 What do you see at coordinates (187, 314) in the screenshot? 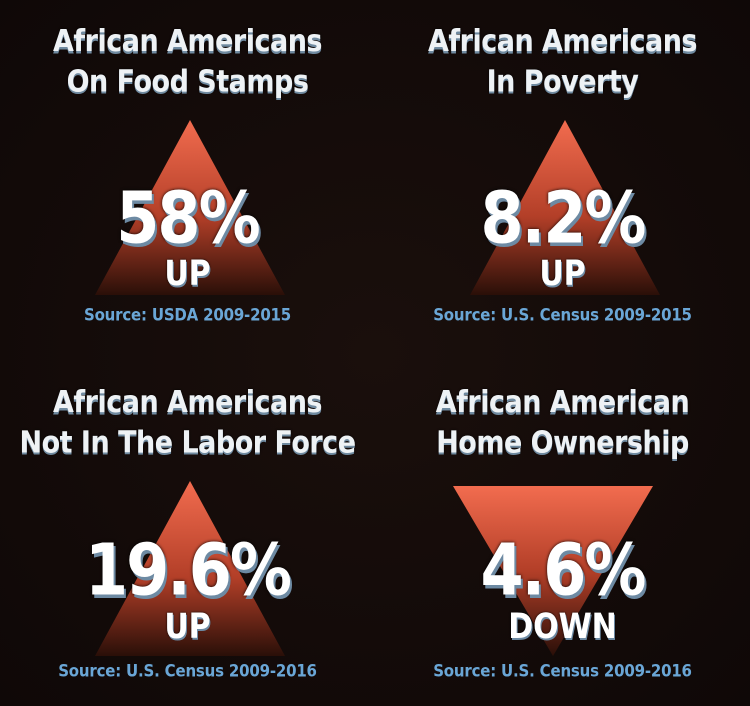
I see `stat-source: Source: USDA 2009-2015` at bounding box center [187, 314].